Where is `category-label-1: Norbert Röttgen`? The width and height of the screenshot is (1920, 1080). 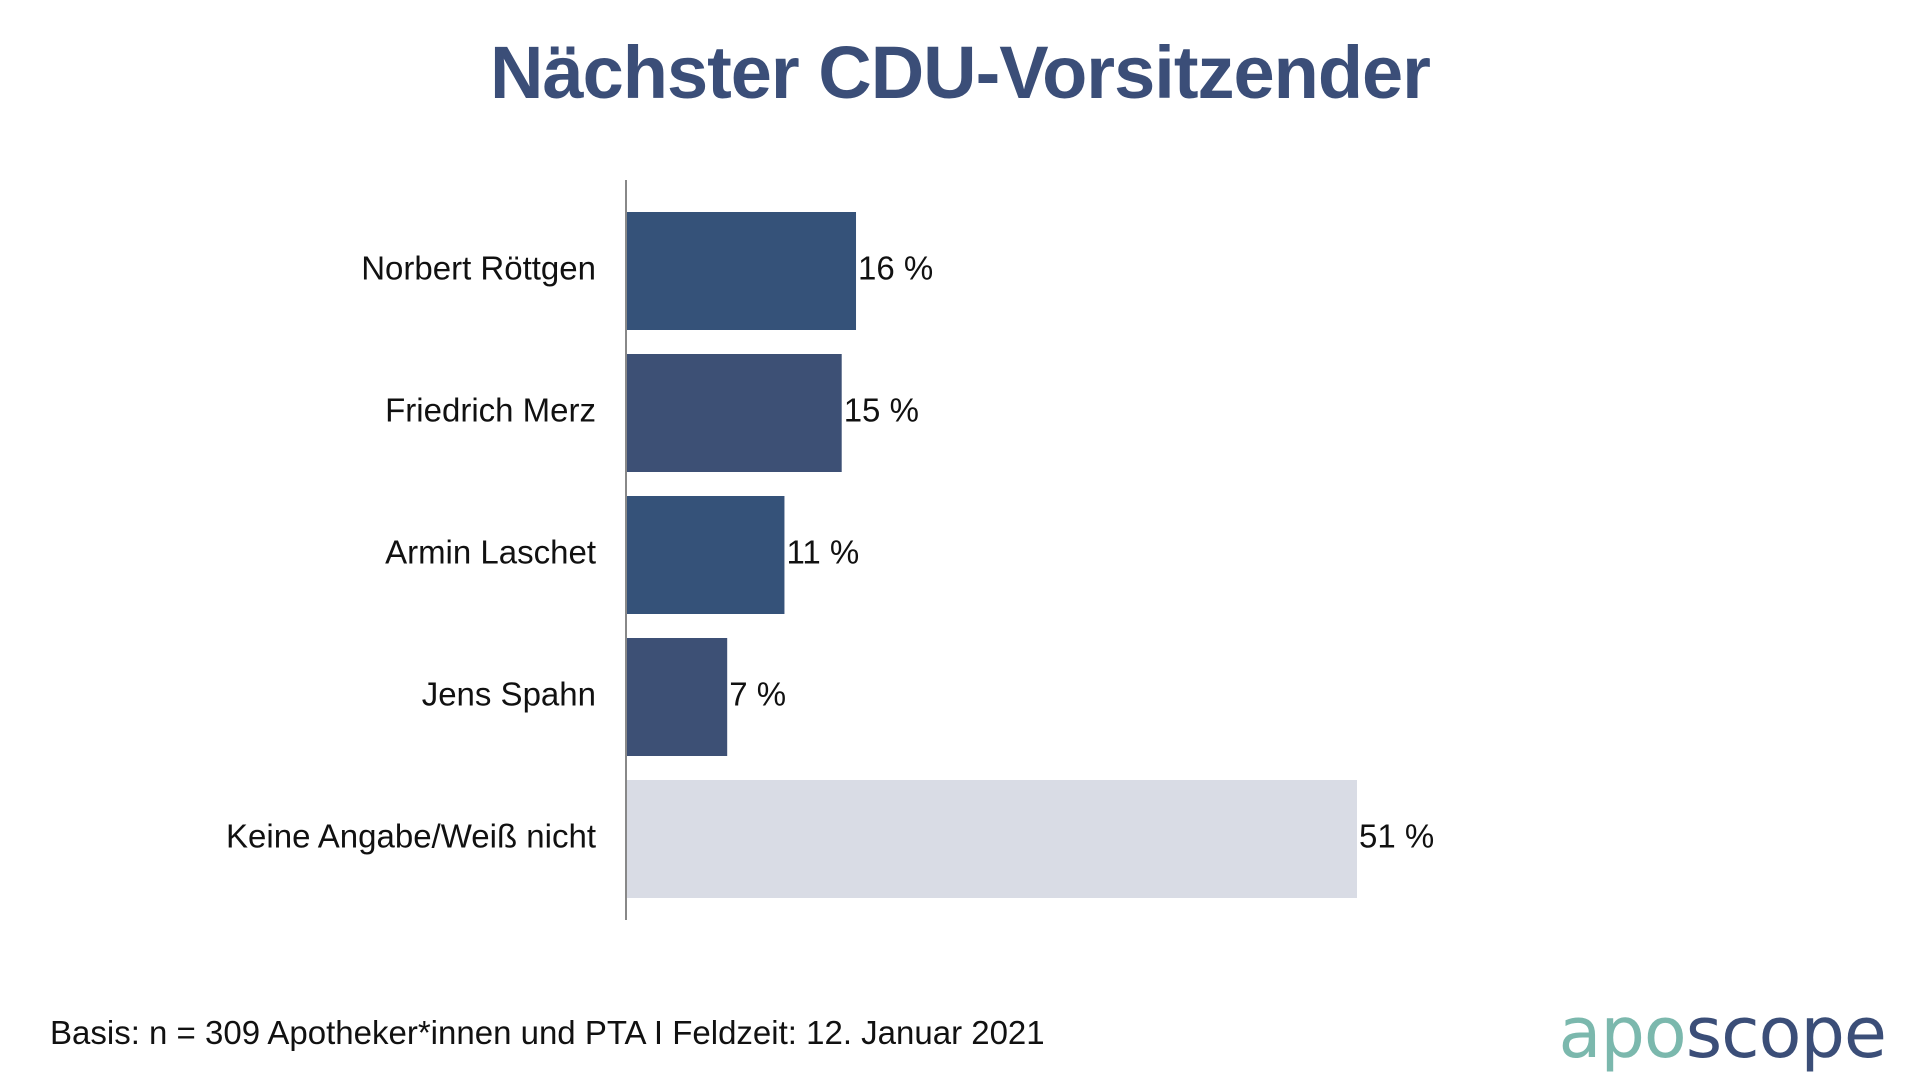 category-label-1: Norbert Röttgen is located at coordinates (478, 268).